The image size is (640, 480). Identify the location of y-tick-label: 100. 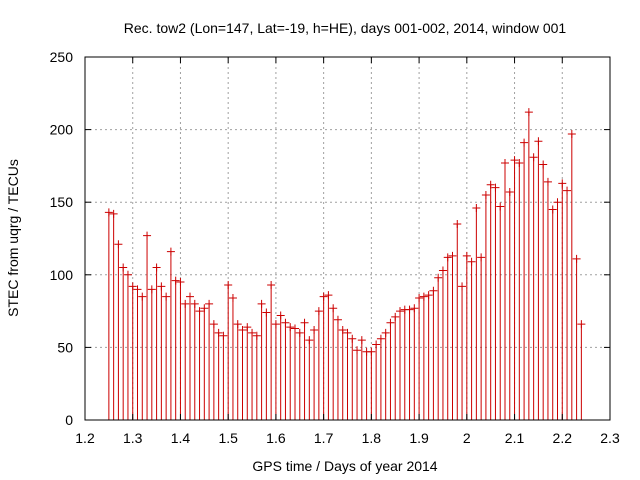
(62, 275).